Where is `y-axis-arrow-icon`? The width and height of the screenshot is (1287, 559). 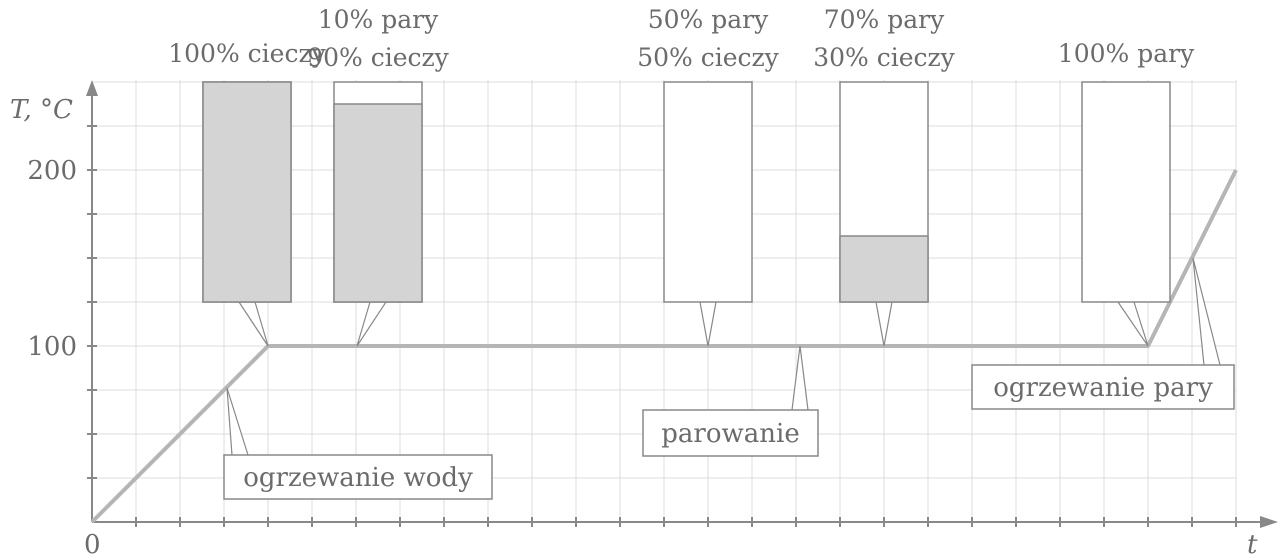 y-axis-arrow-icon is located at coordinates (92, 88).